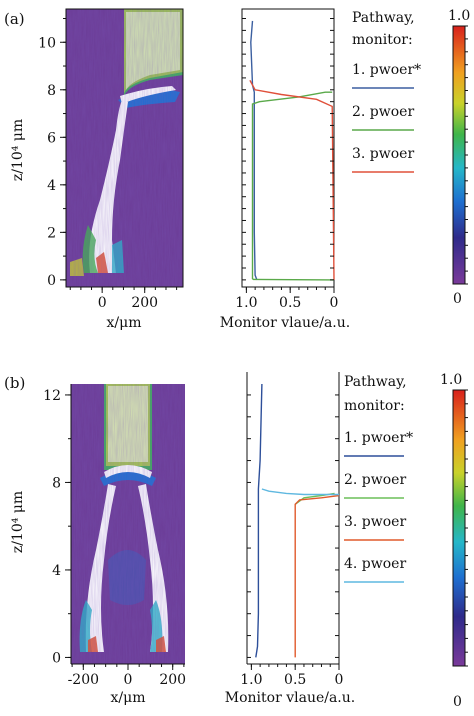  I want to click on map-y-tick-label: 12, so click(52, 396).